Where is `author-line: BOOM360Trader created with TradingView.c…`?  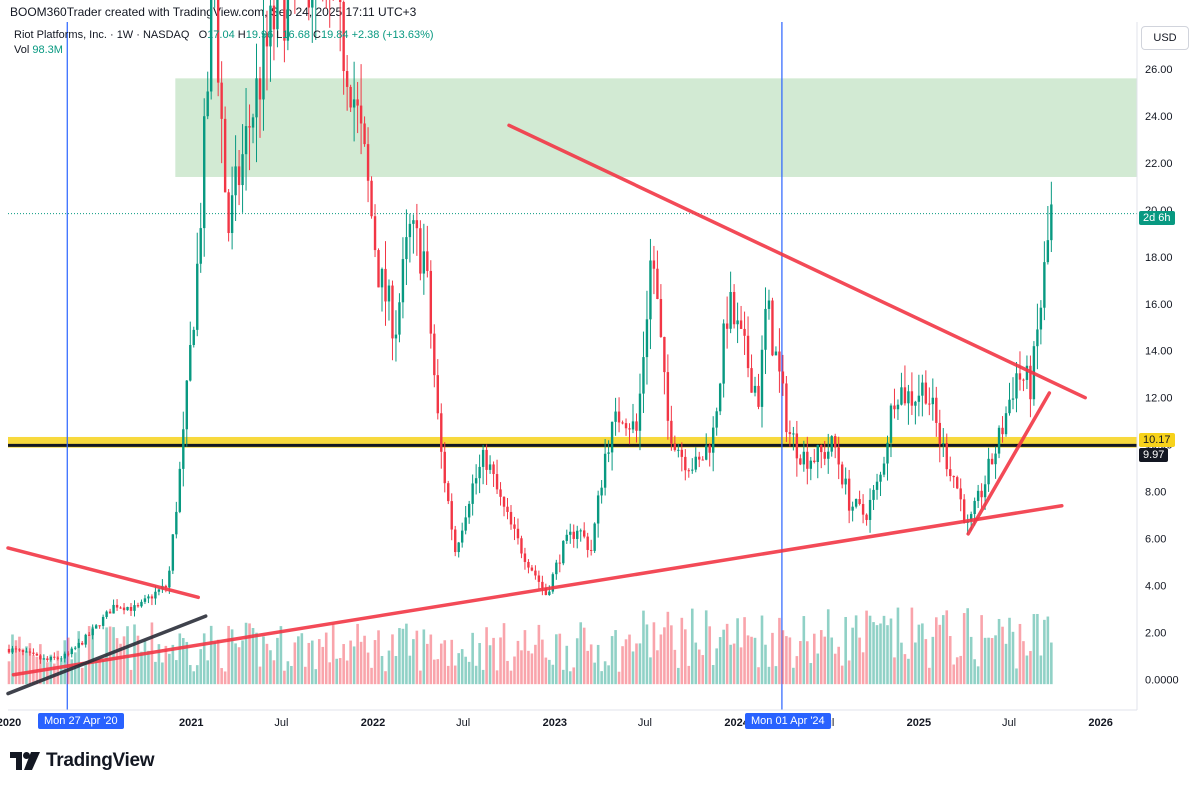 author-line: BOOM360Trader created with TradingView.c… is located at coordinates (213, 12).